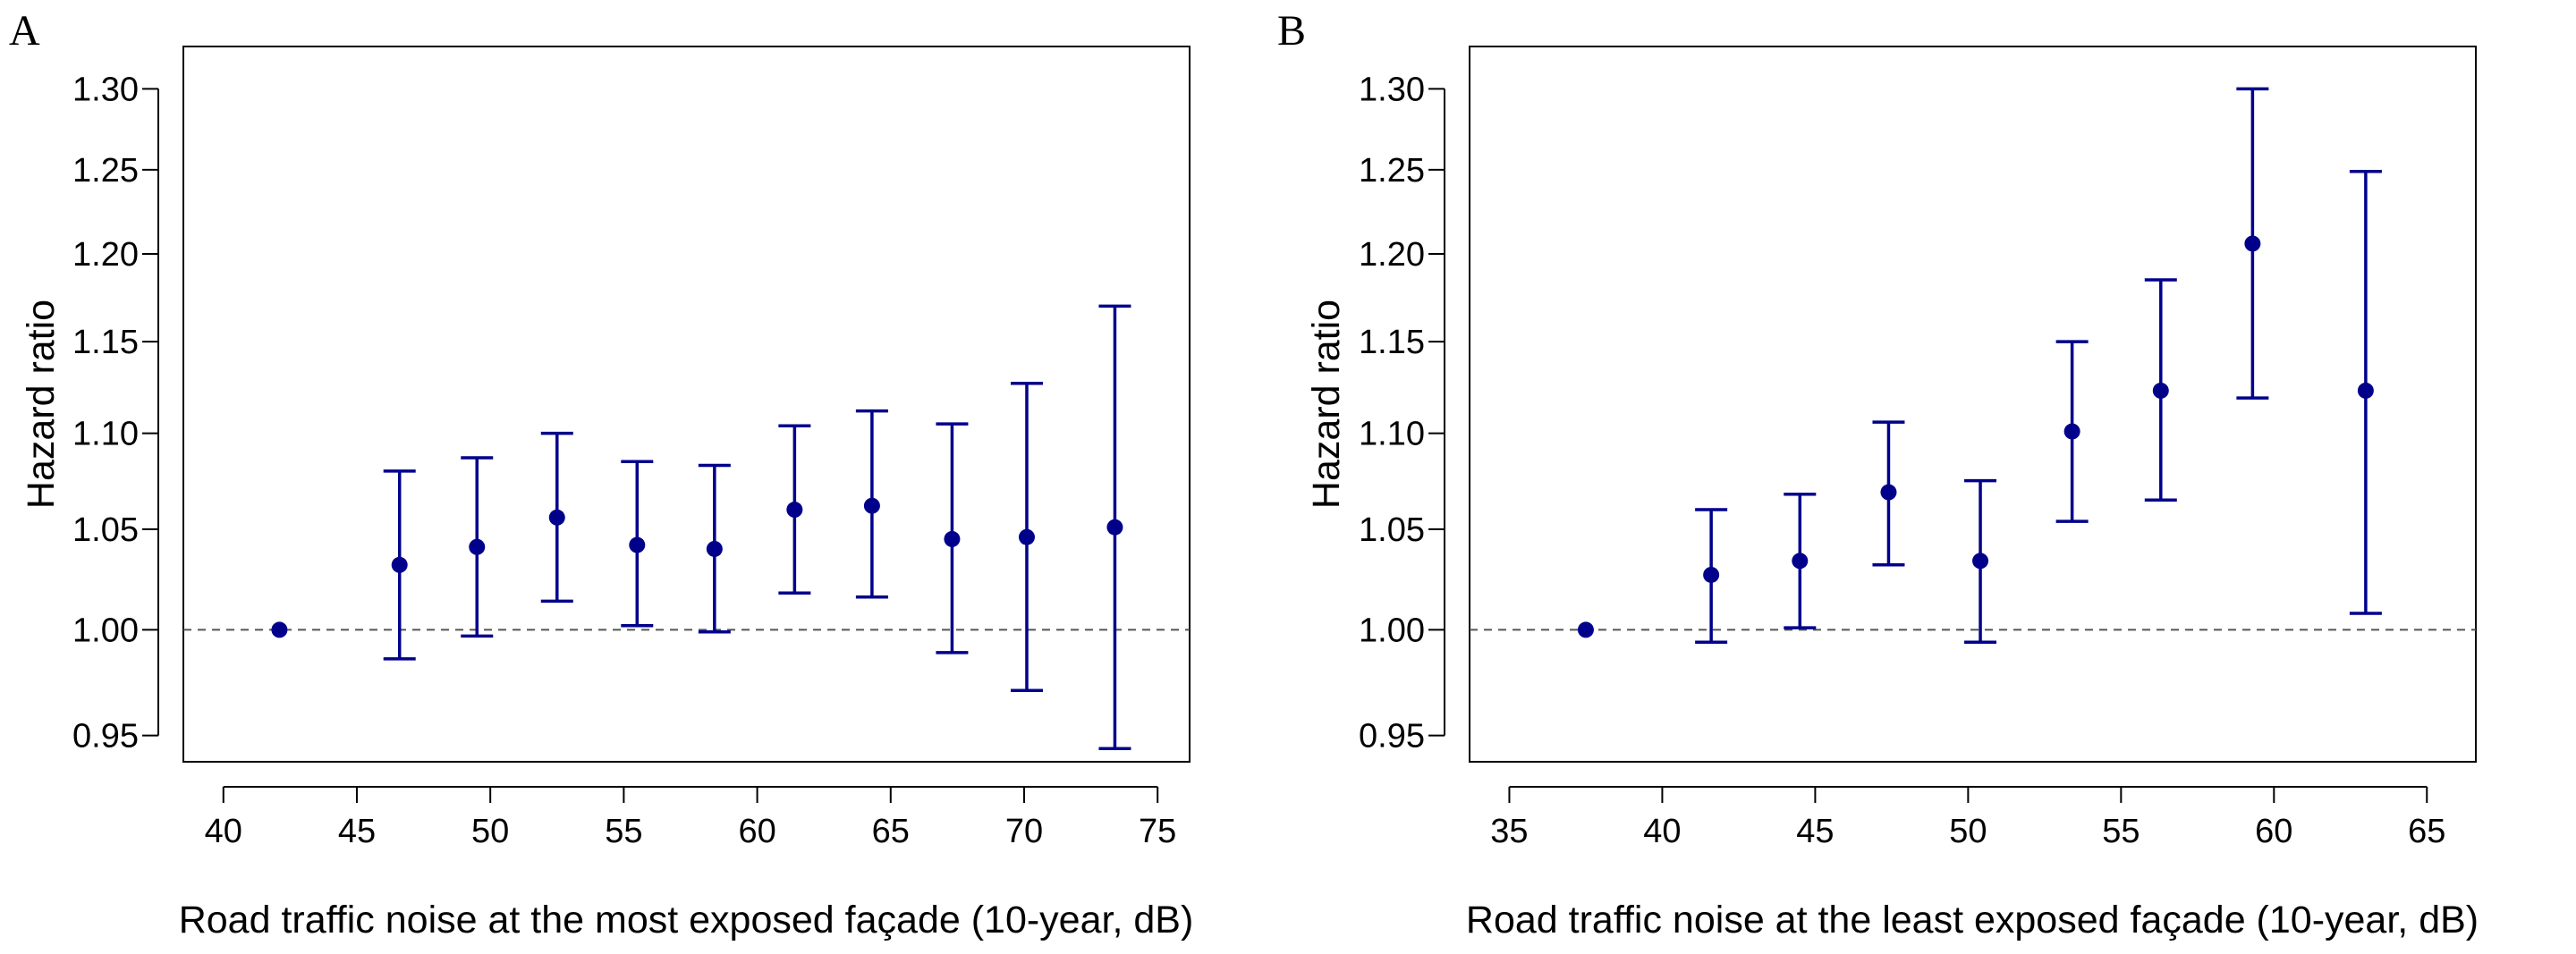  Describe the element at coordinates (1509, 831) in the screenshot. I see `x-tick-label: 35` at that location.